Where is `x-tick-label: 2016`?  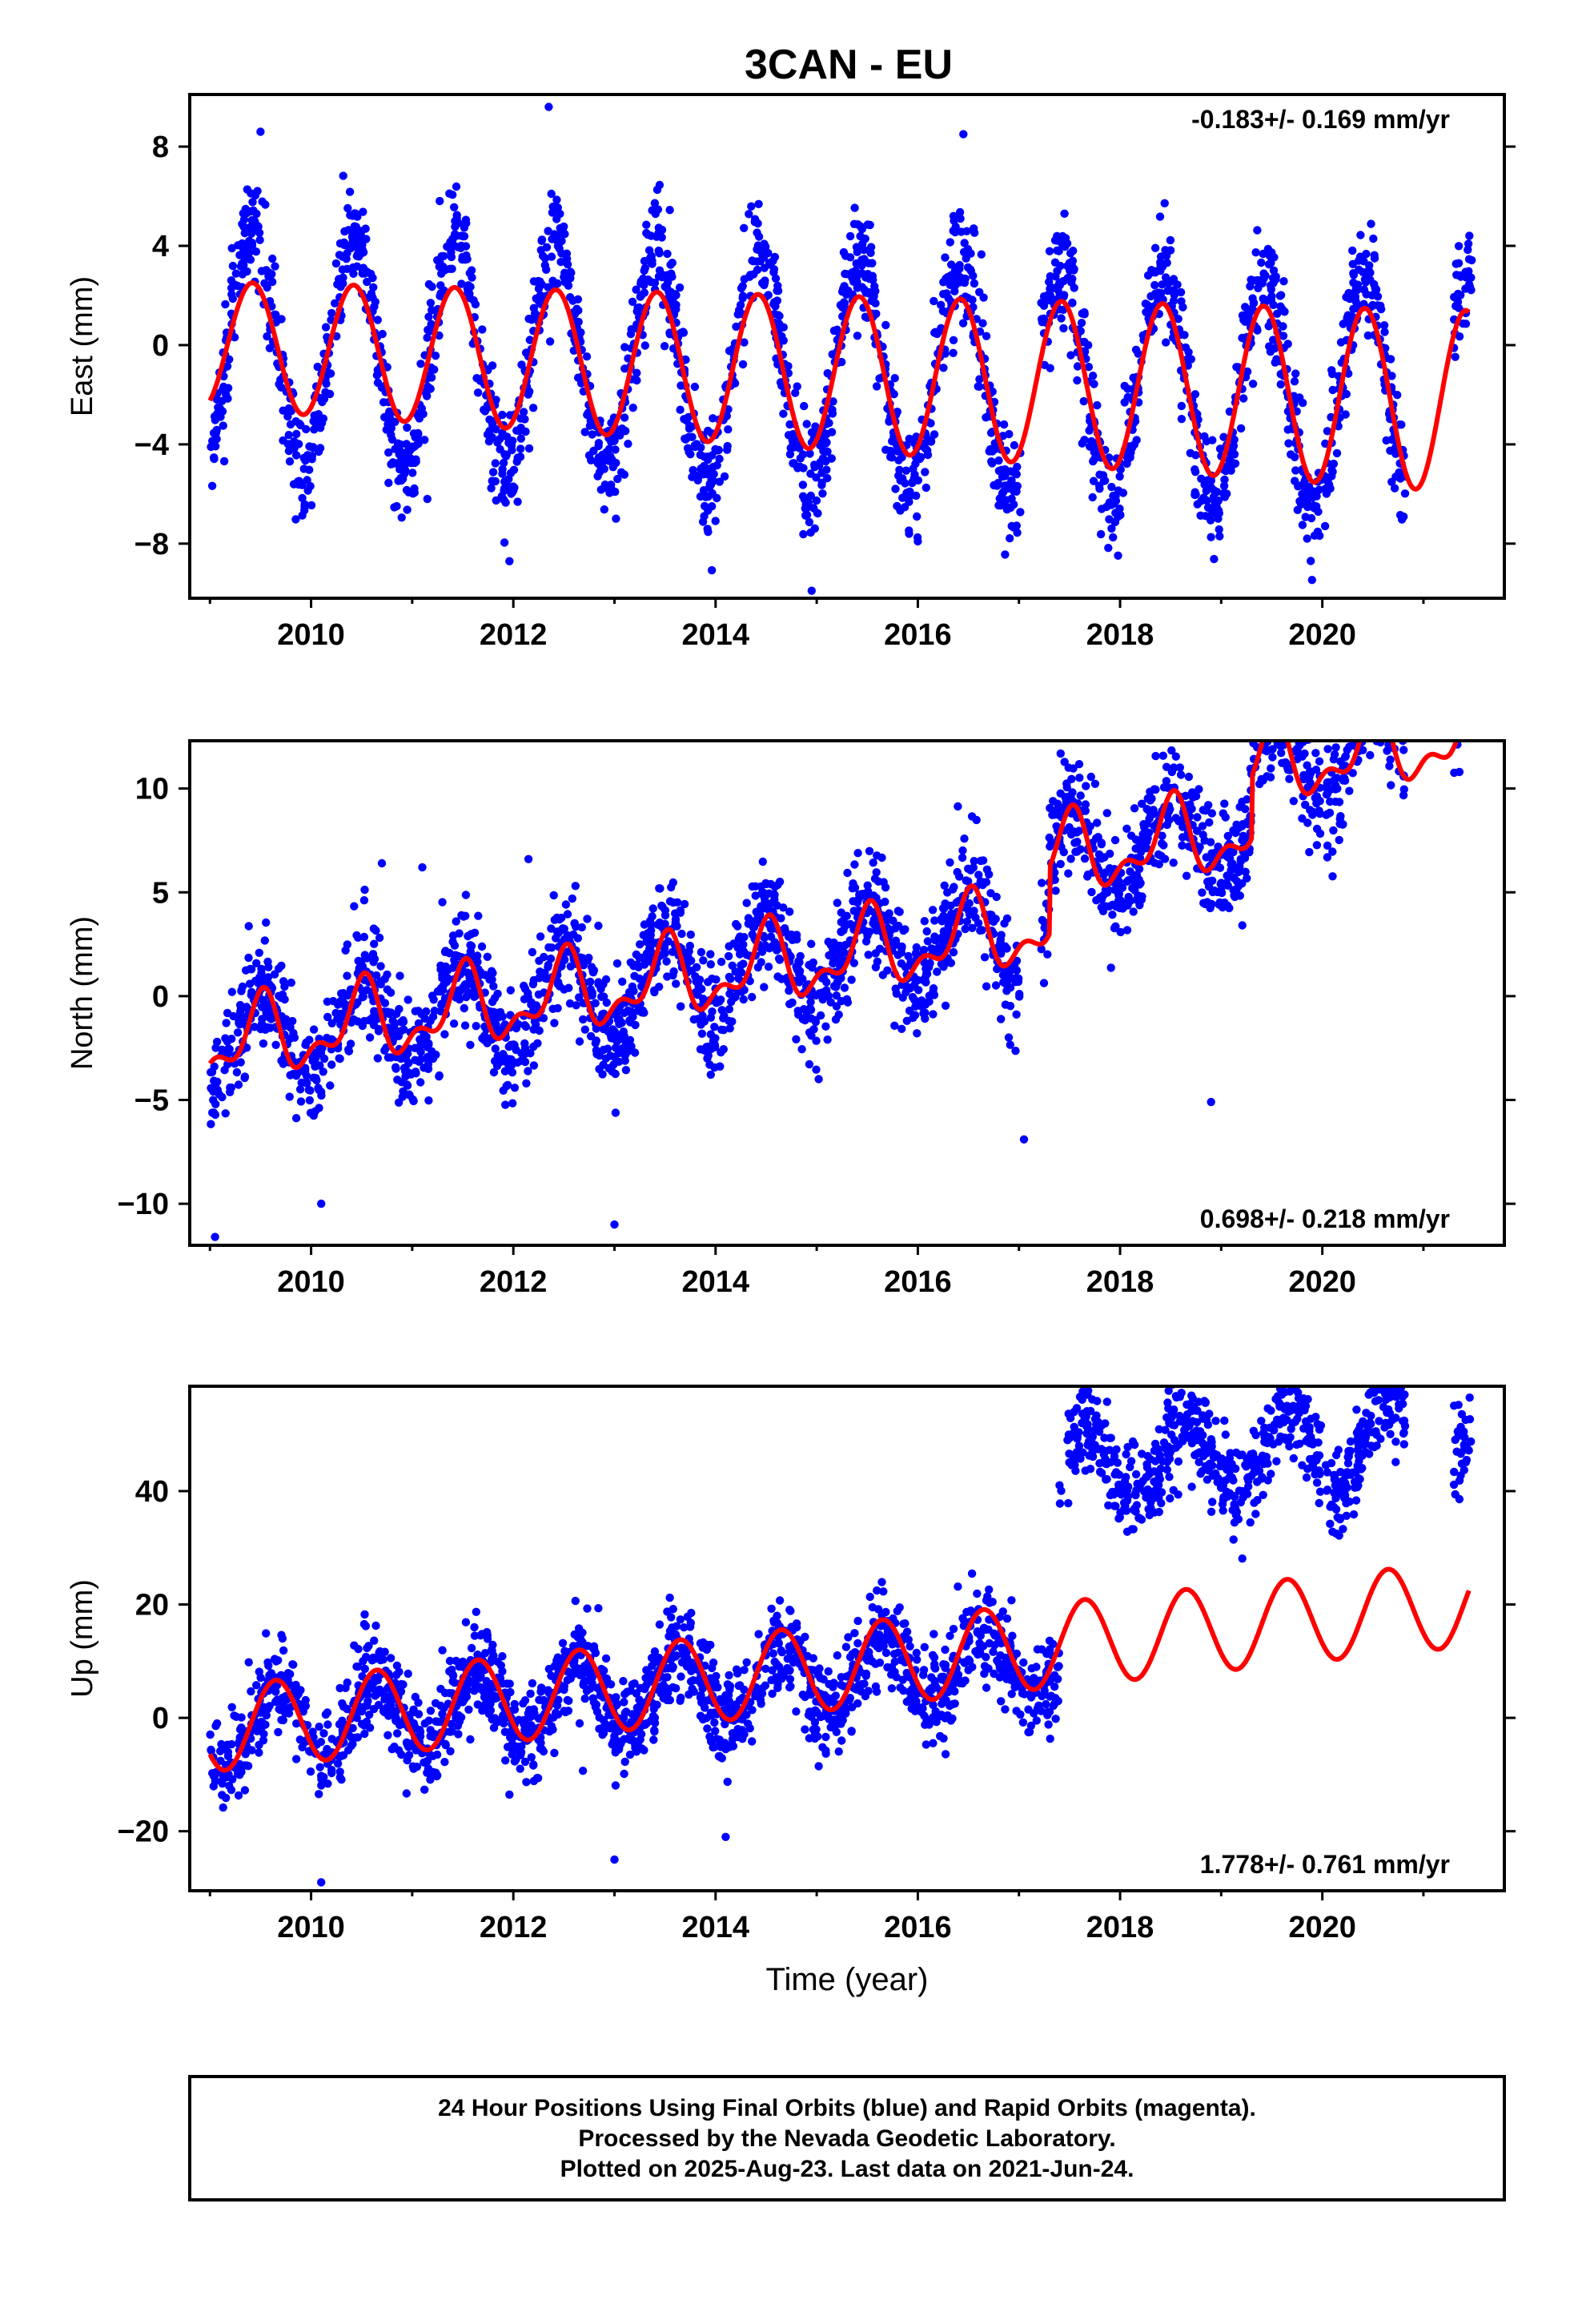
x-tick-label: 2016 is located at coordinates (918, 635).